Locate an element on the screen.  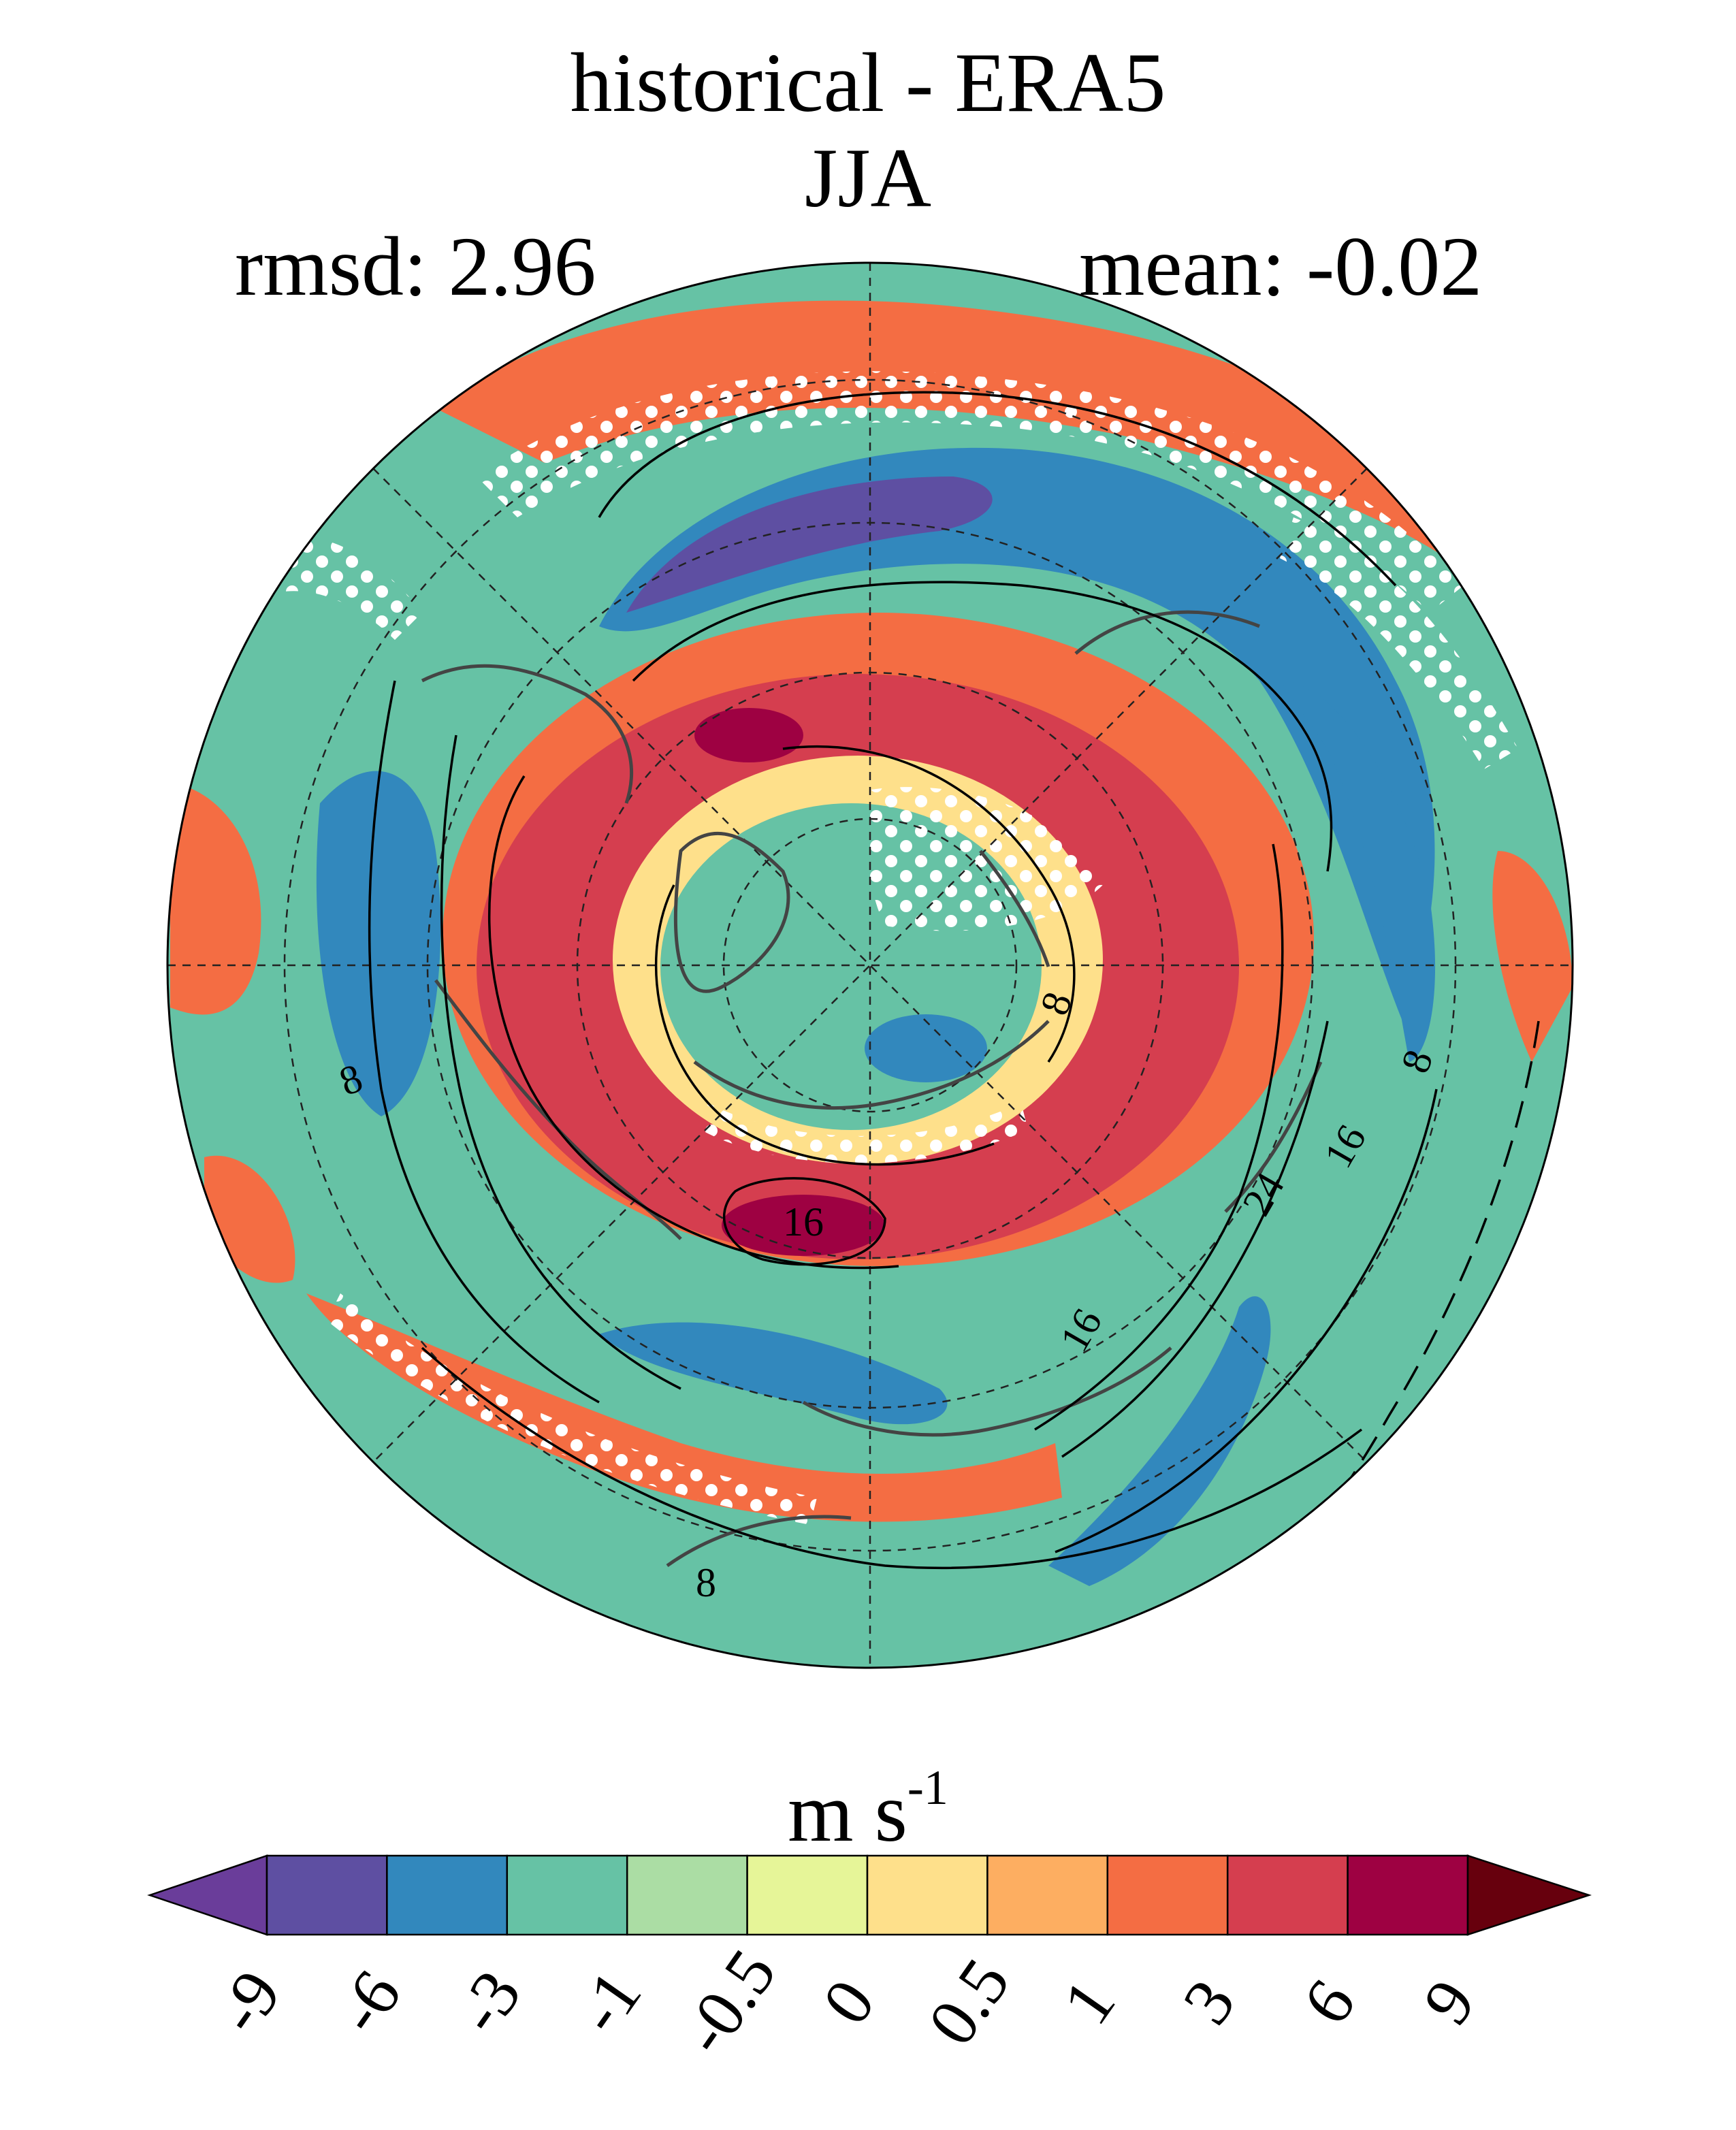
field-east-blue-band is located at coordinates (1358, 871).